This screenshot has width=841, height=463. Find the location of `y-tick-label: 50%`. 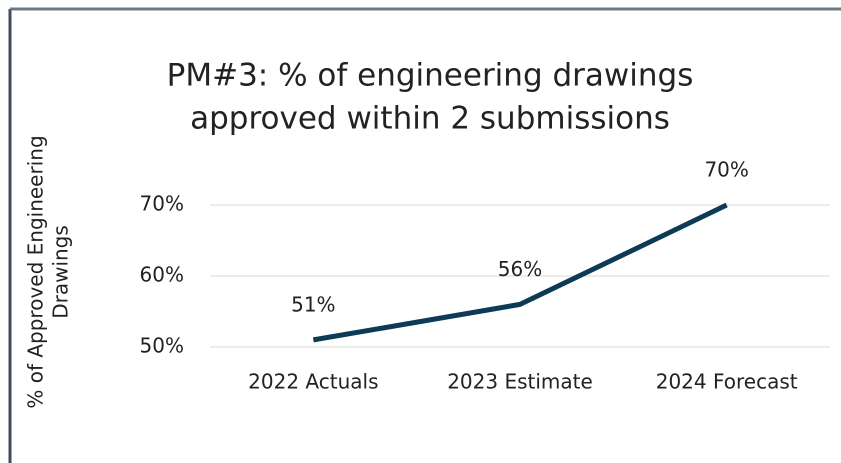

y-tick-label: 50% is located at coordinates (162, 346).